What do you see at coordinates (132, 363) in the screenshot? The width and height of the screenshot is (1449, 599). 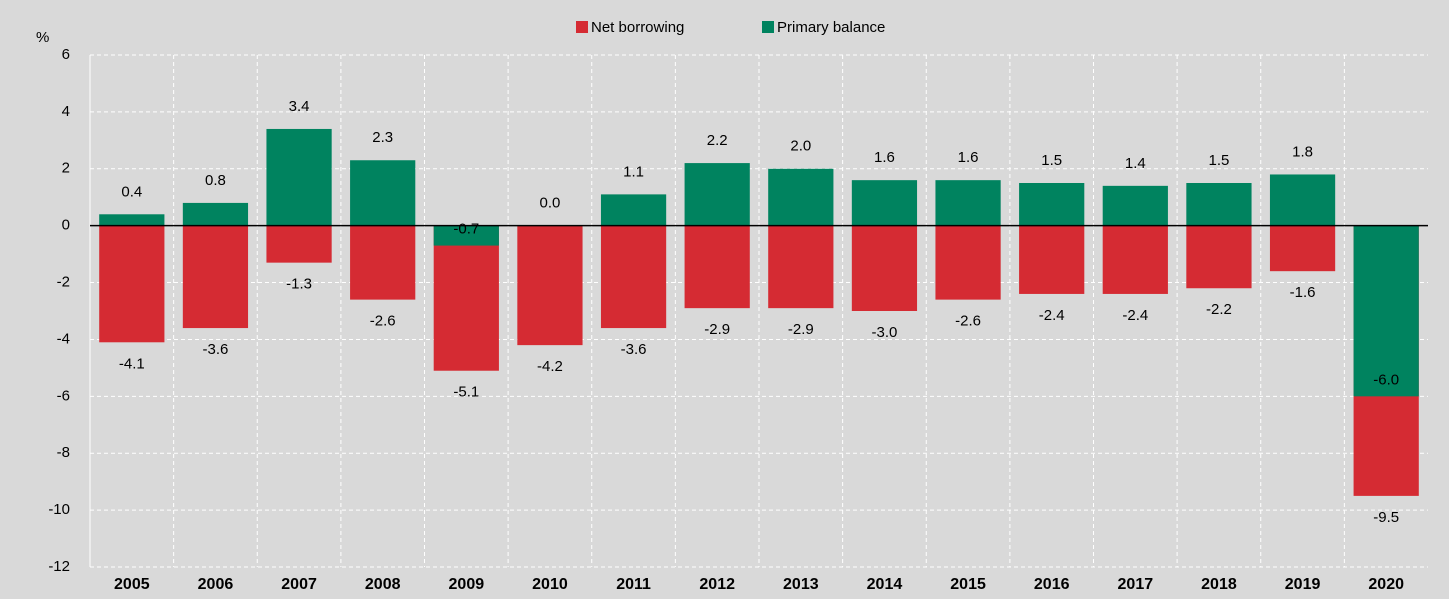 I see `value-label: -4.1` at bounding box center [132, 363].